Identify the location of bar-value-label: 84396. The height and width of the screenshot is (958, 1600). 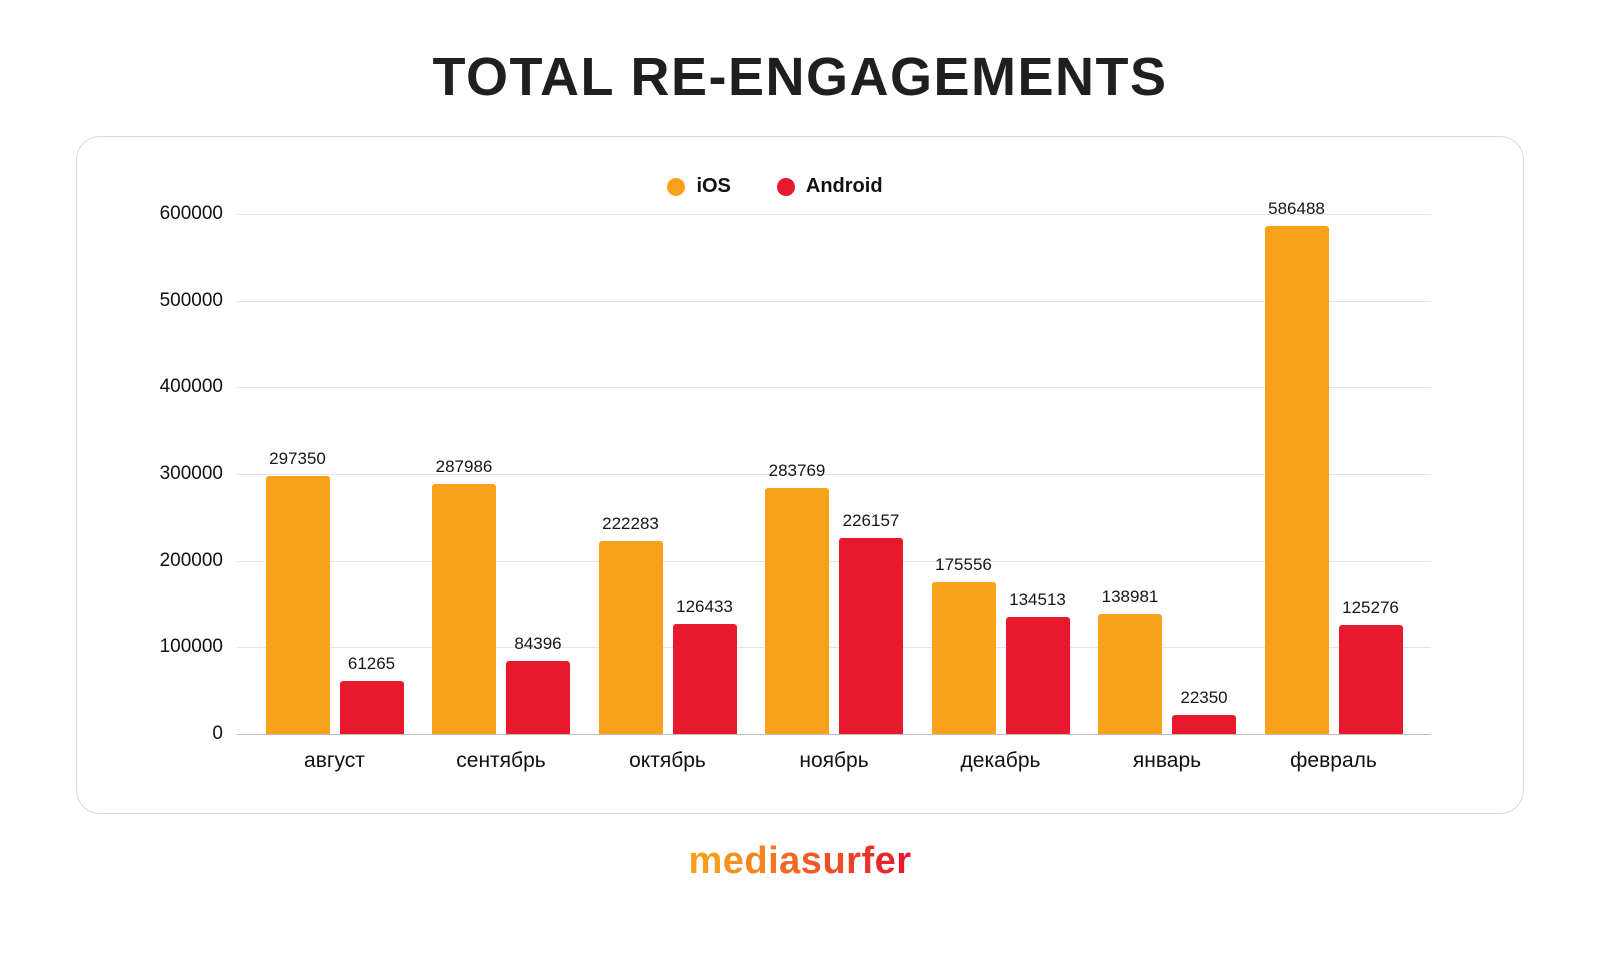
(538, 643).